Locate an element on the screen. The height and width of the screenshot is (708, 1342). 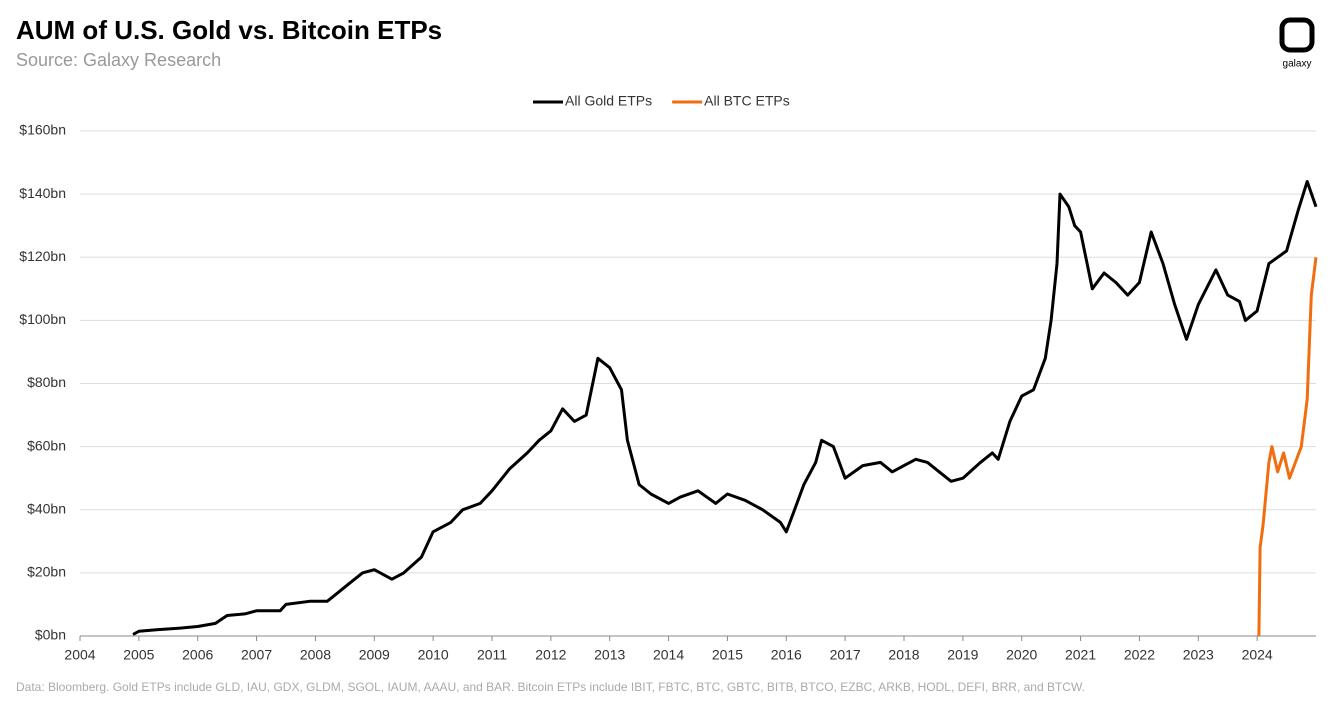
y-tick-label: $160bn is located at coordinates (42, 130).